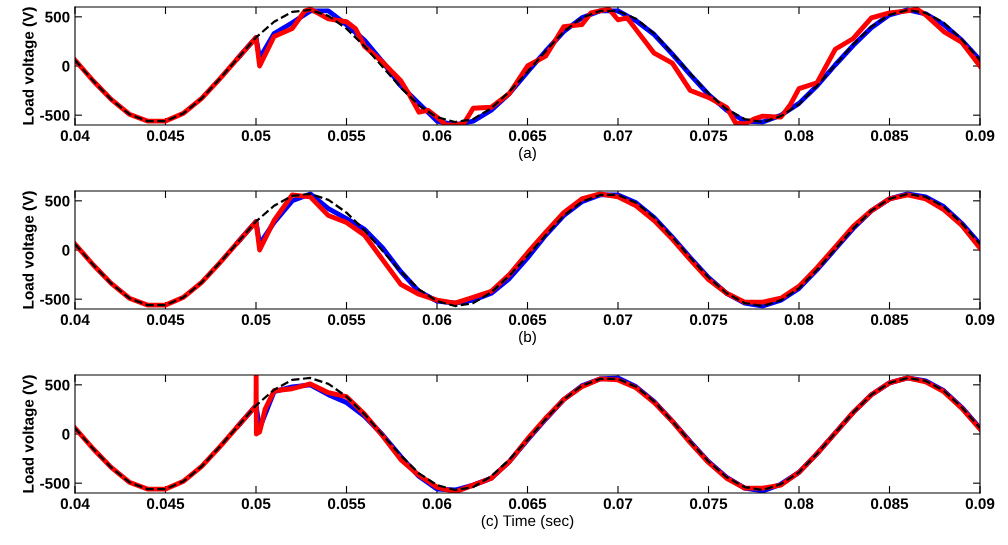 The height and width of the screenshot is (545, 1008). Describe the element at coordinates (527, 338) in the screenshot. I see `x-axis-title: (b)` at that location.